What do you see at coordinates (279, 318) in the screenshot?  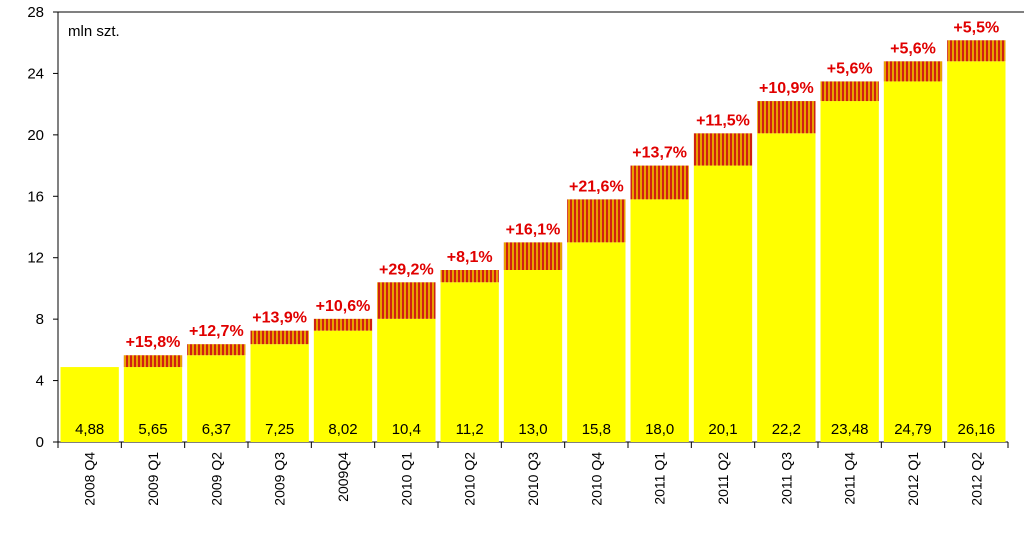 I see `growth-label: +13,9%` at bounding box center [279, 318].